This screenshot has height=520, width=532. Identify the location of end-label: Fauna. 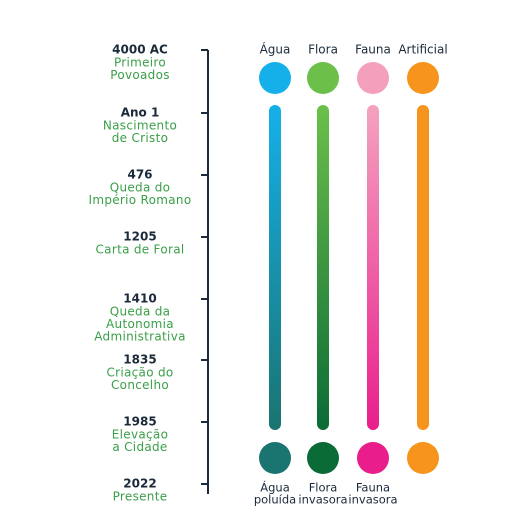
(373, 488).